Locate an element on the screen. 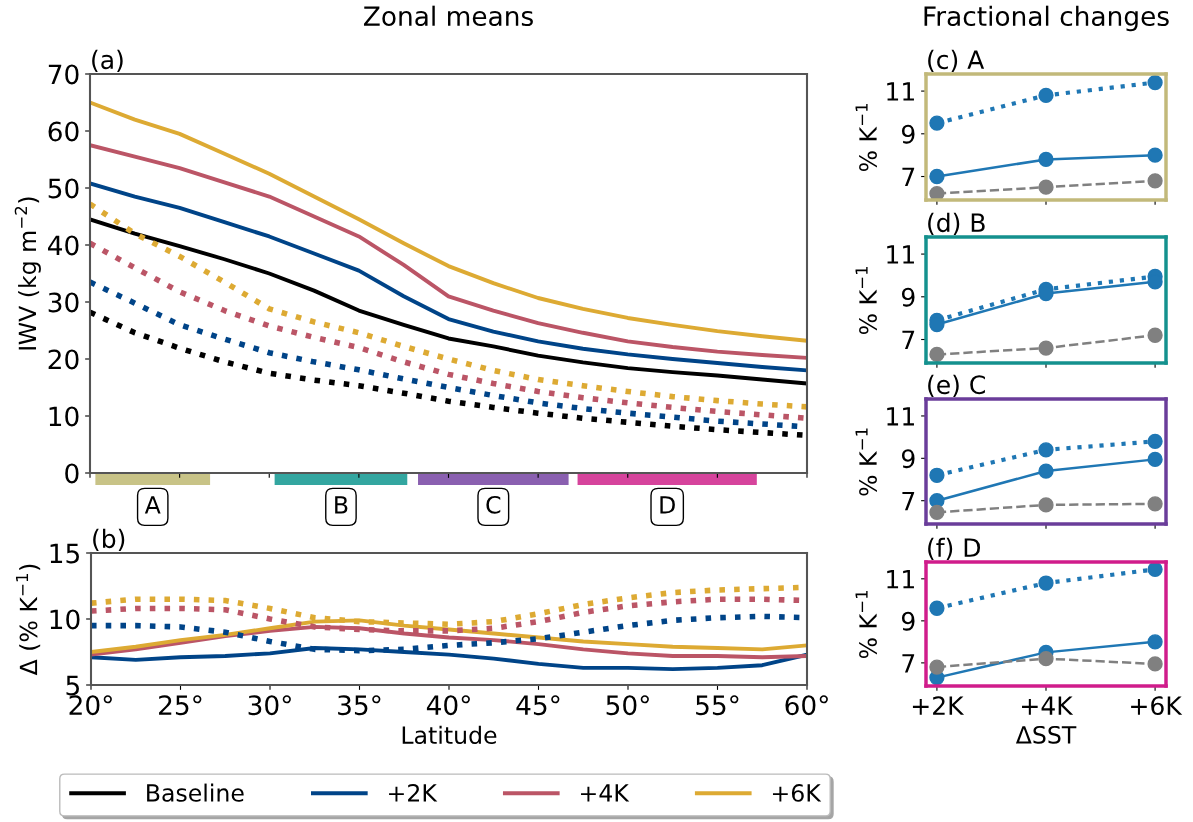  x-axis-title: ΔSST is located at coordinates (1046, 734).